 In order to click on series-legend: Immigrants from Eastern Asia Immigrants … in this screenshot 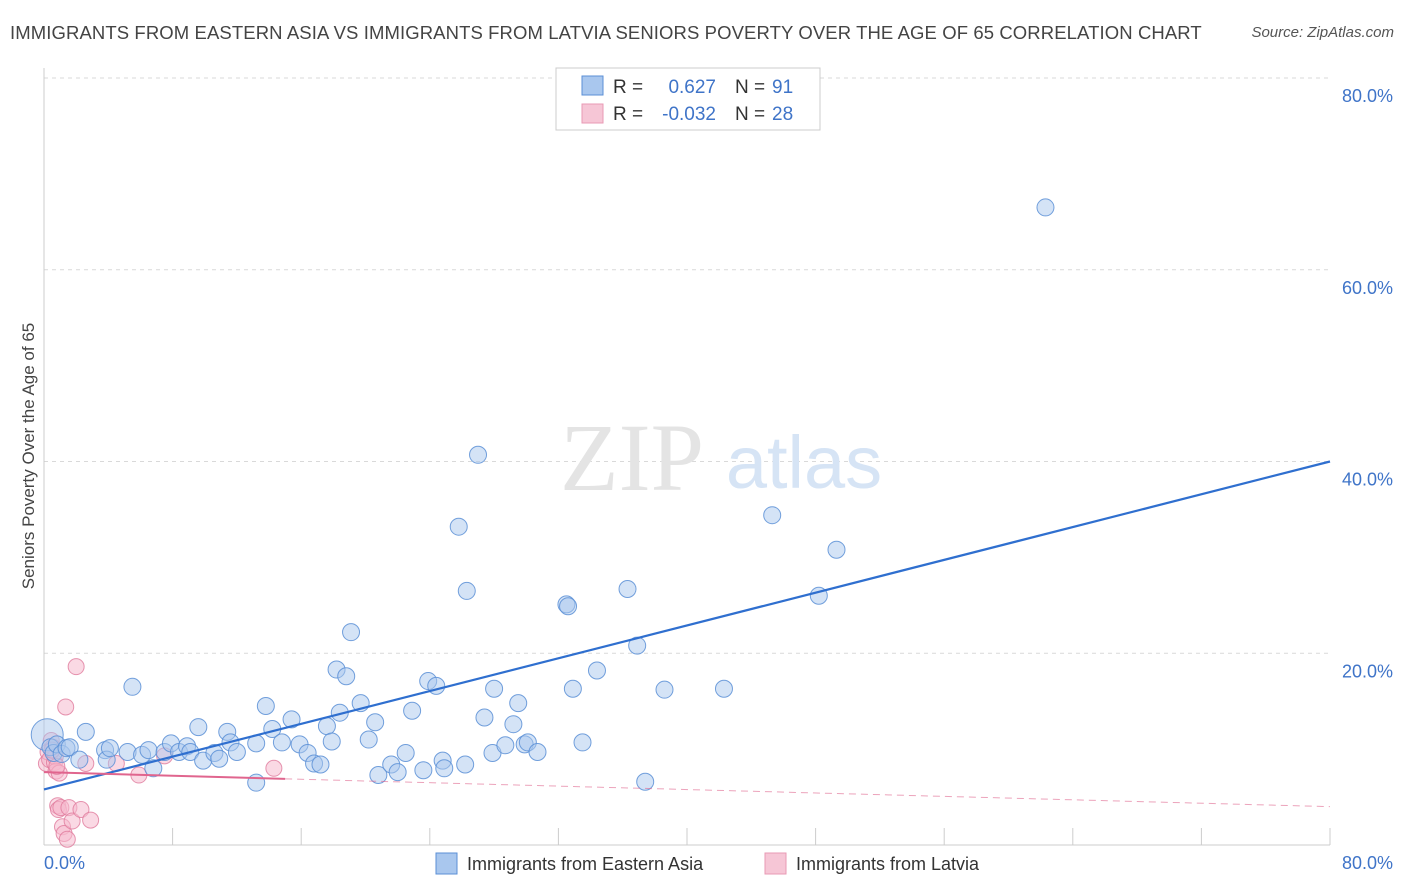, I will do `click(707, 863)`.